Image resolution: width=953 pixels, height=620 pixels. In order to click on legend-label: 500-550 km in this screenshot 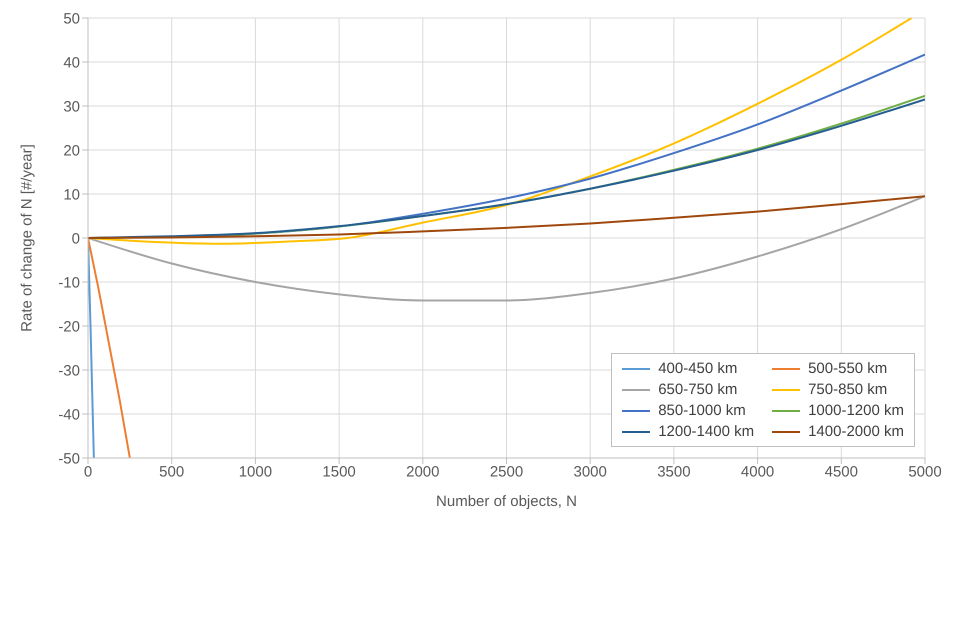, I will do `click(848, 368)`.